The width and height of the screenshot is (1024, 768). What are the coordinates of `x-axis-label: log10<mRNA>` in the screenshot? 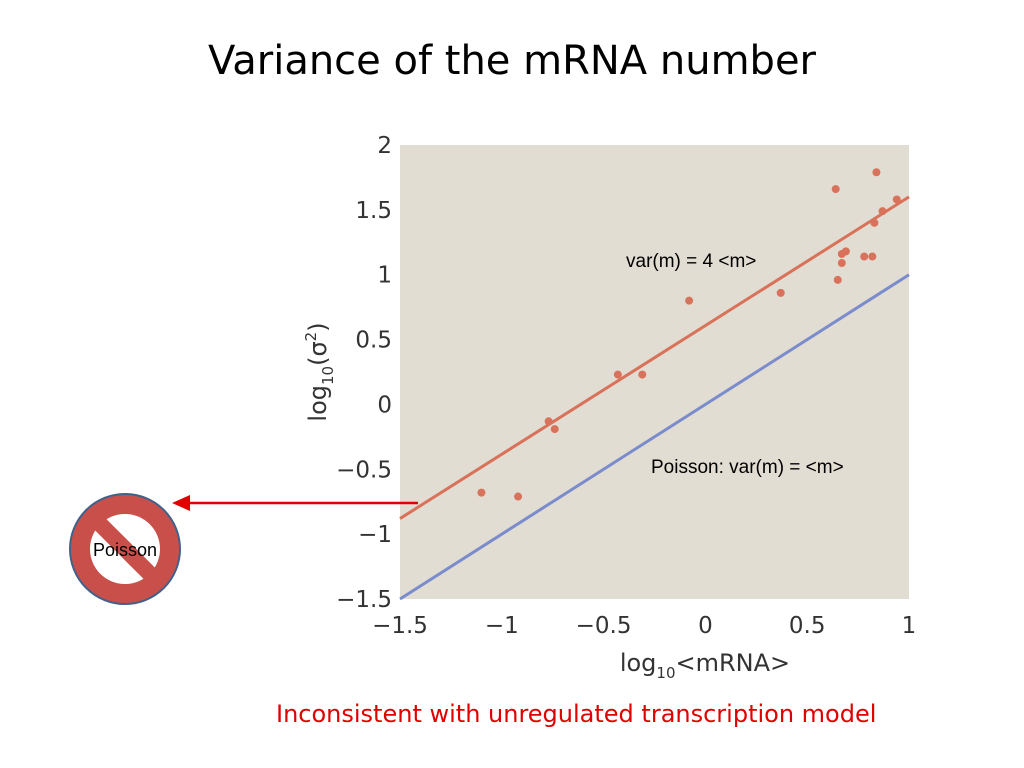 It's located at (705, 665).